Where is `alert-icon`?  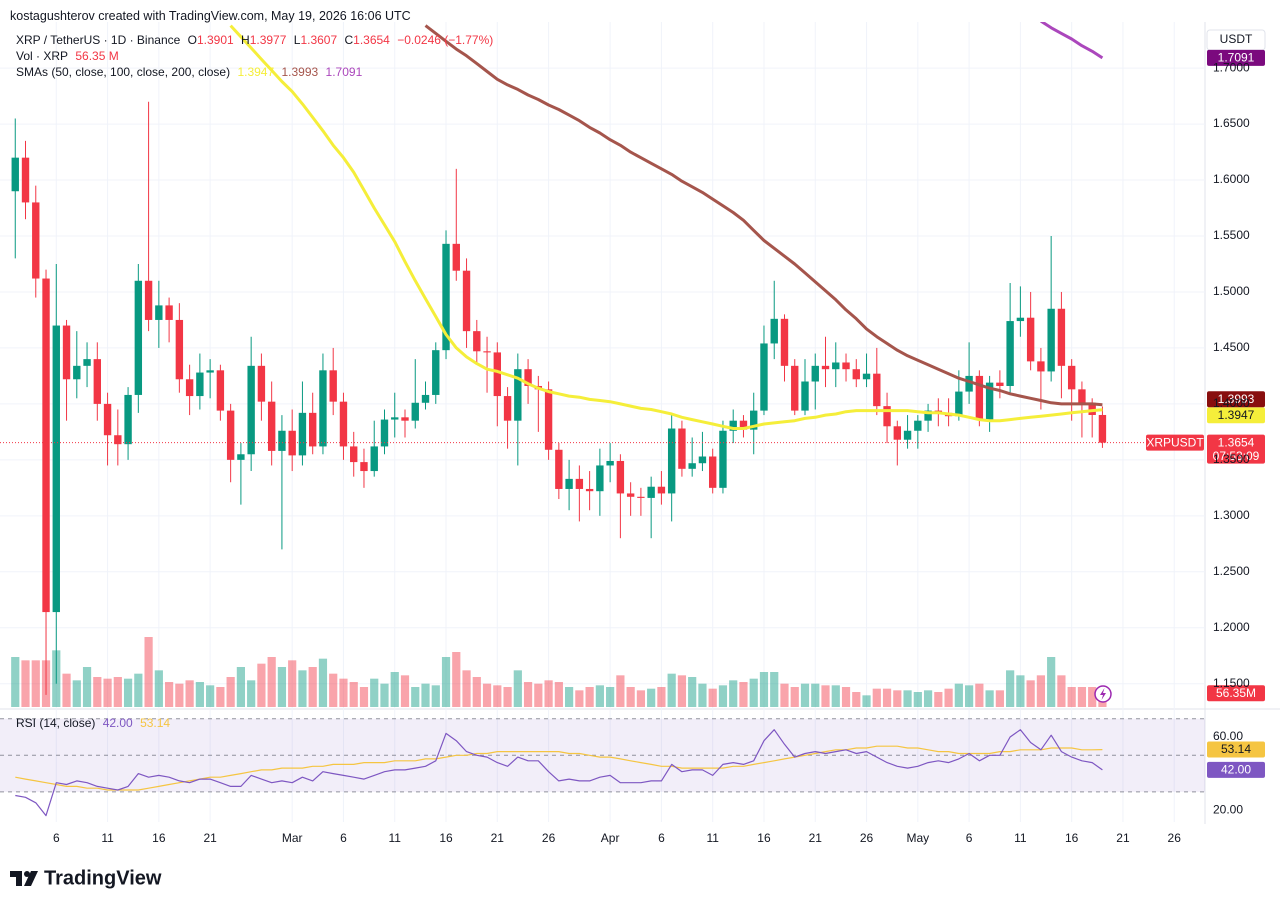 alert-icon is located at coordinates (1103, 694).